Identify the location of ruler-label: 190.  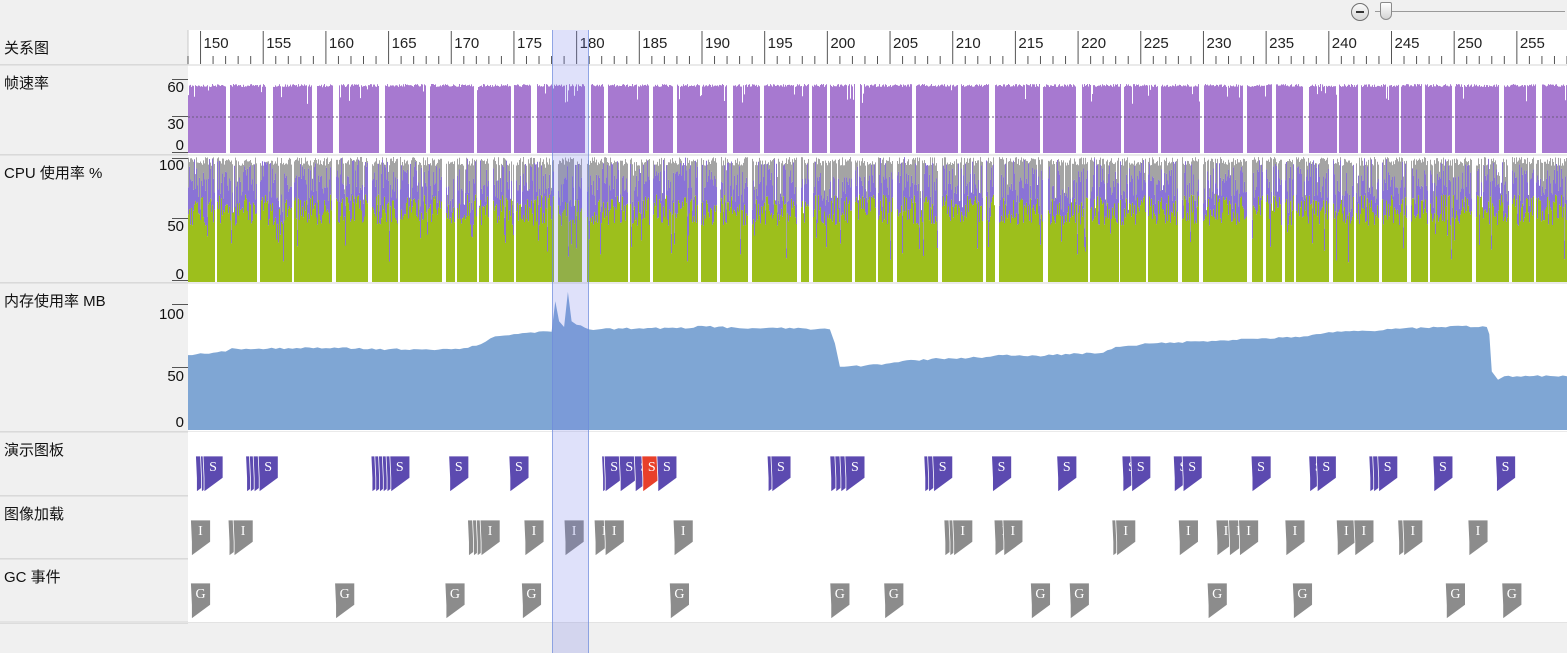
(717, 43).